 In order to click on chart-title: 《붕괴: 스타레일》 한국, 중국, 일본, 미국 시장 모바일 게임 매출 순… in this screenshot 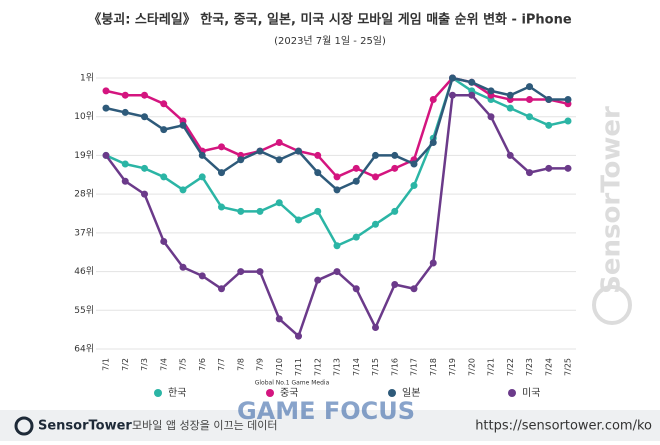, I will do `click(330, 20)`.